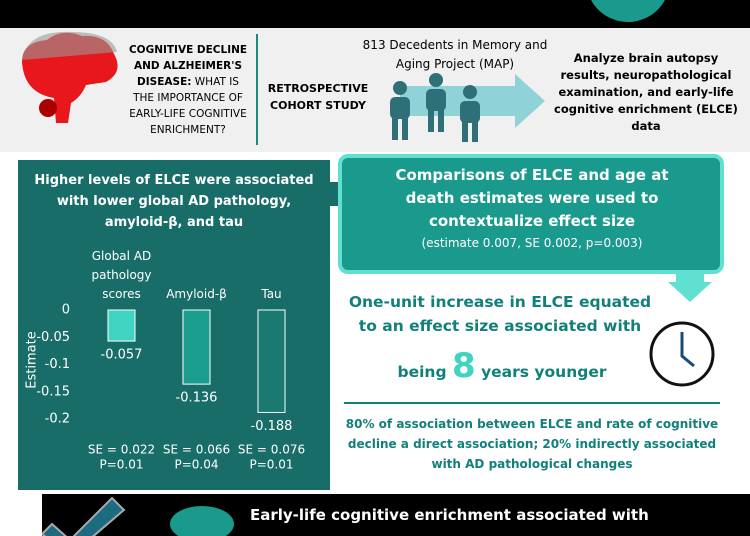  What do you see at coordinates (53, 337) in the screenshot?
I see `y-tick-label: -0.05` at bounding box center [53, 337].